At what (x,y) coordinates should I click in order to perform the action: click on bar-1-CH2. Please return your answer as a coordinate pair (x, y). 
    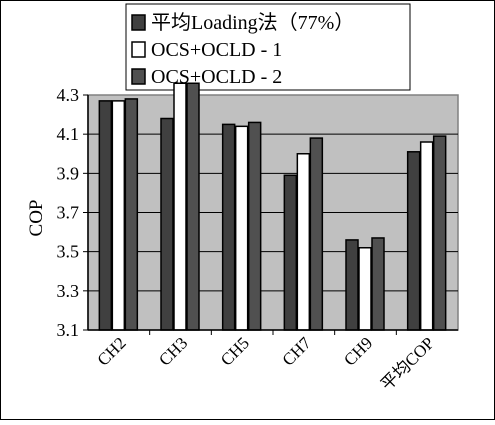
    Looking at the image, I should click on (105, 215).